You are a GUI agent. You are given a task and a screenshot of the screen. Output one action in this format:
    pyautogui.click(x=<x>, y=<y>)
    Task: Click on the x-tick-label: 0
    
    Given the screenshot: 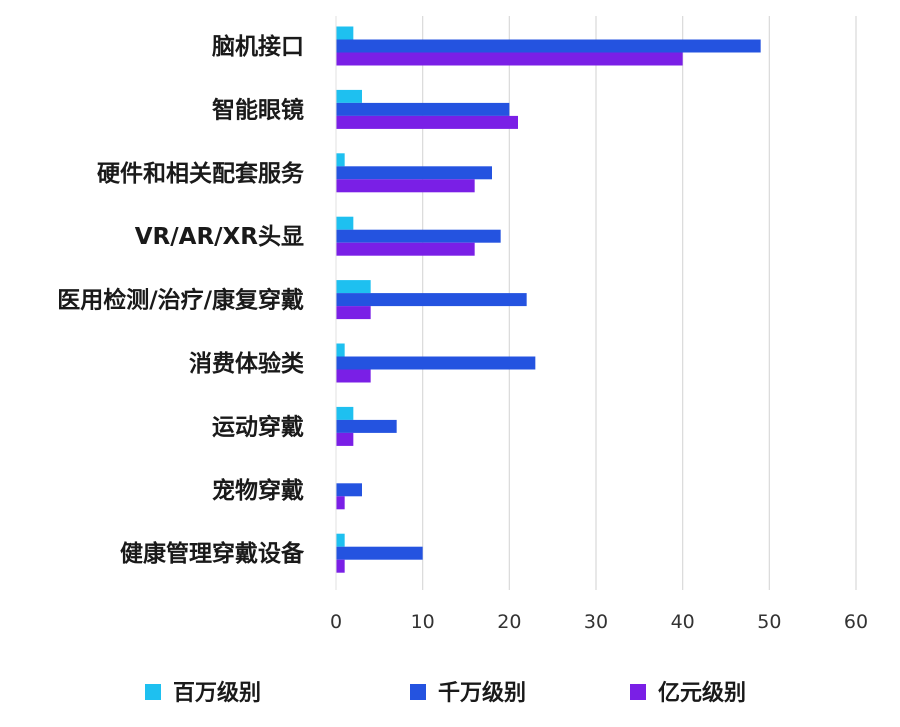 What is the action you would take?
    pyautogui.click(x=336, y=622)
    